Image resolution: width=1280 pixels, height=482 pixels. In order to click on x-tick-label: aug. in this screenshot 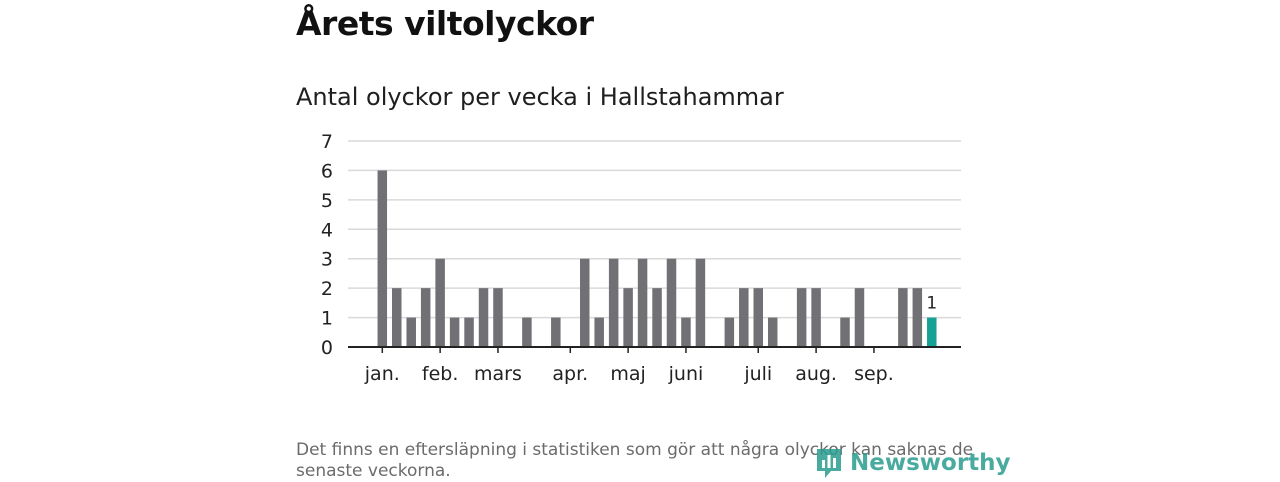, I will do `click(816, 374)`.